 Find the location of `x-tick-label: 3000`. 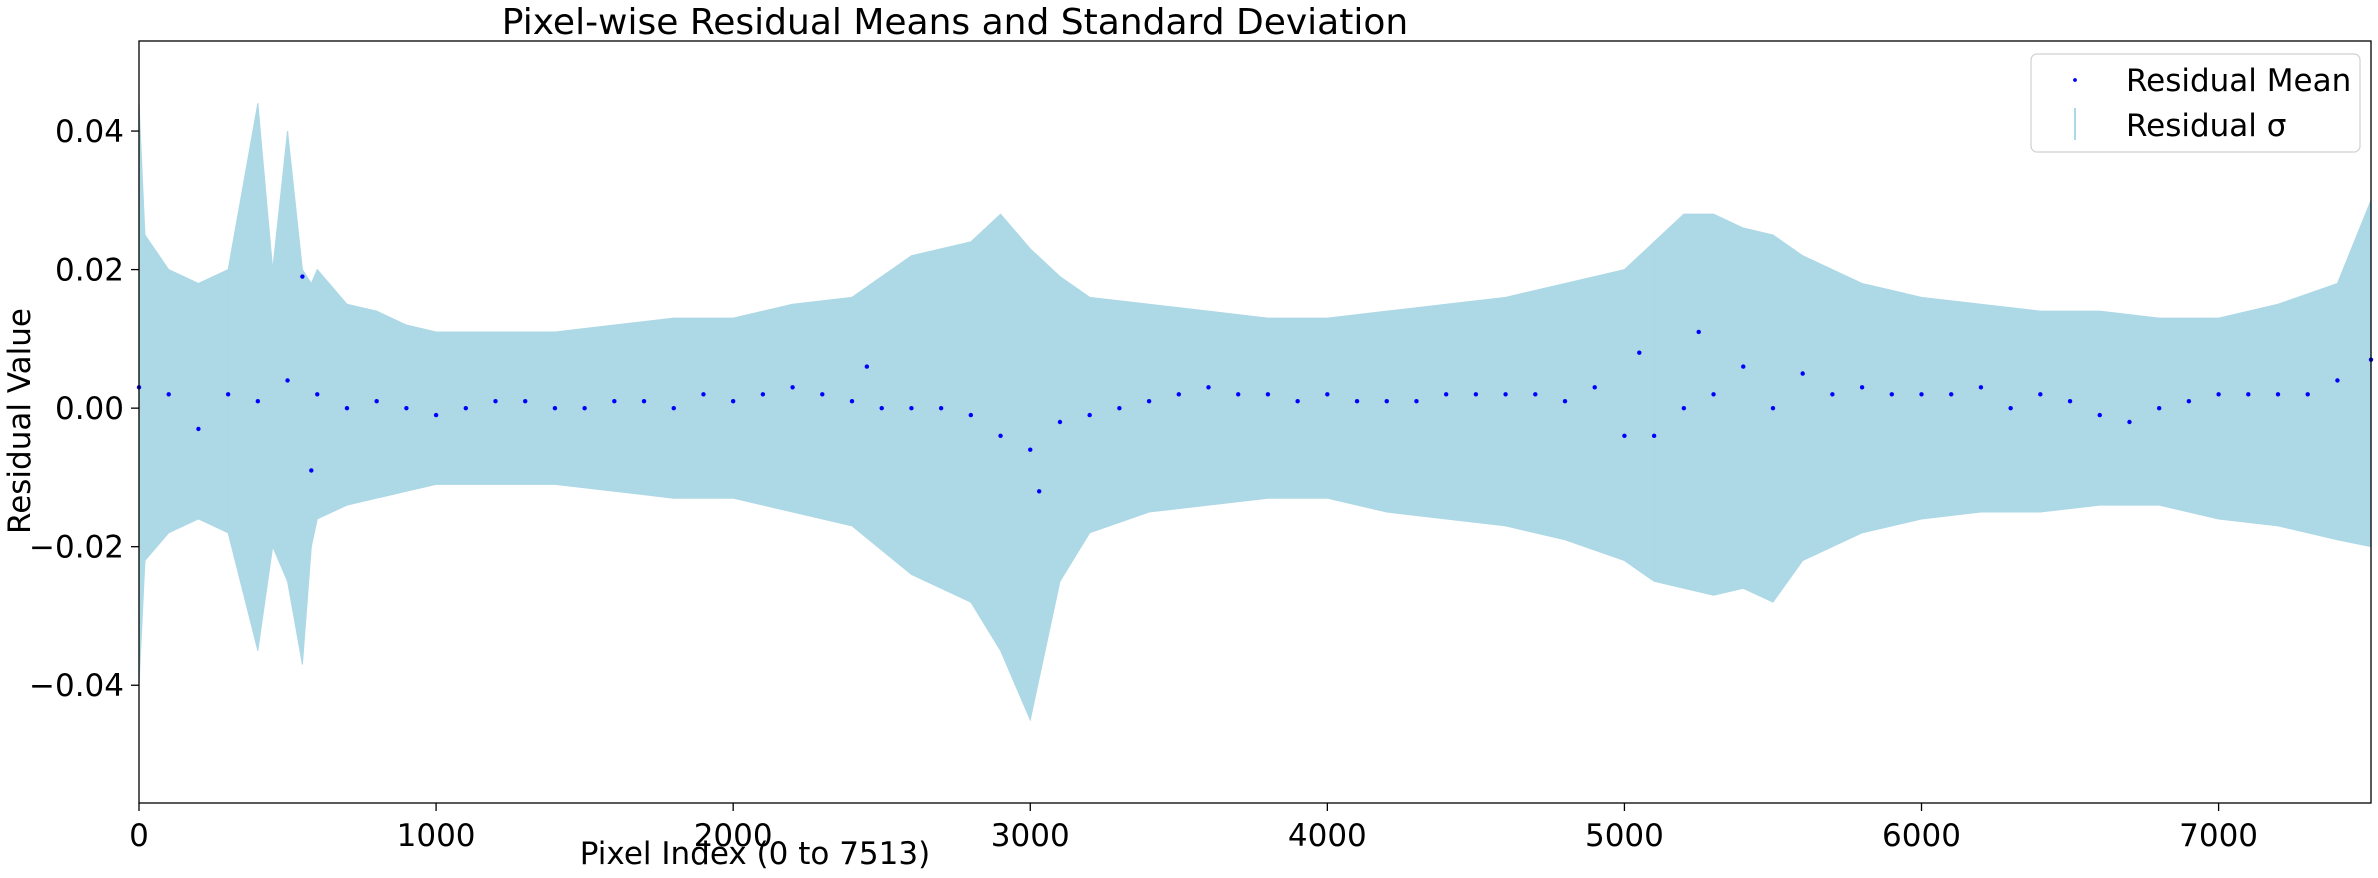

x-tick-label: 3000 is located at coordinates (1030, 836).